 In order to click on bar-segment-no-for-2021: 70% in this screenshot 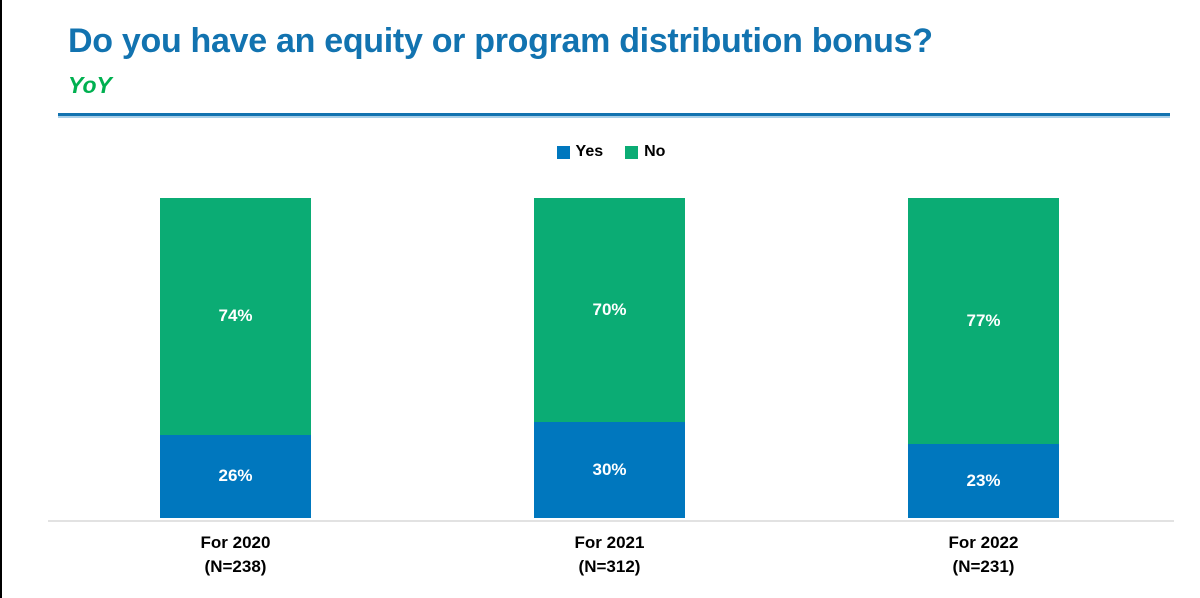, I will do `click(609, 310)`.